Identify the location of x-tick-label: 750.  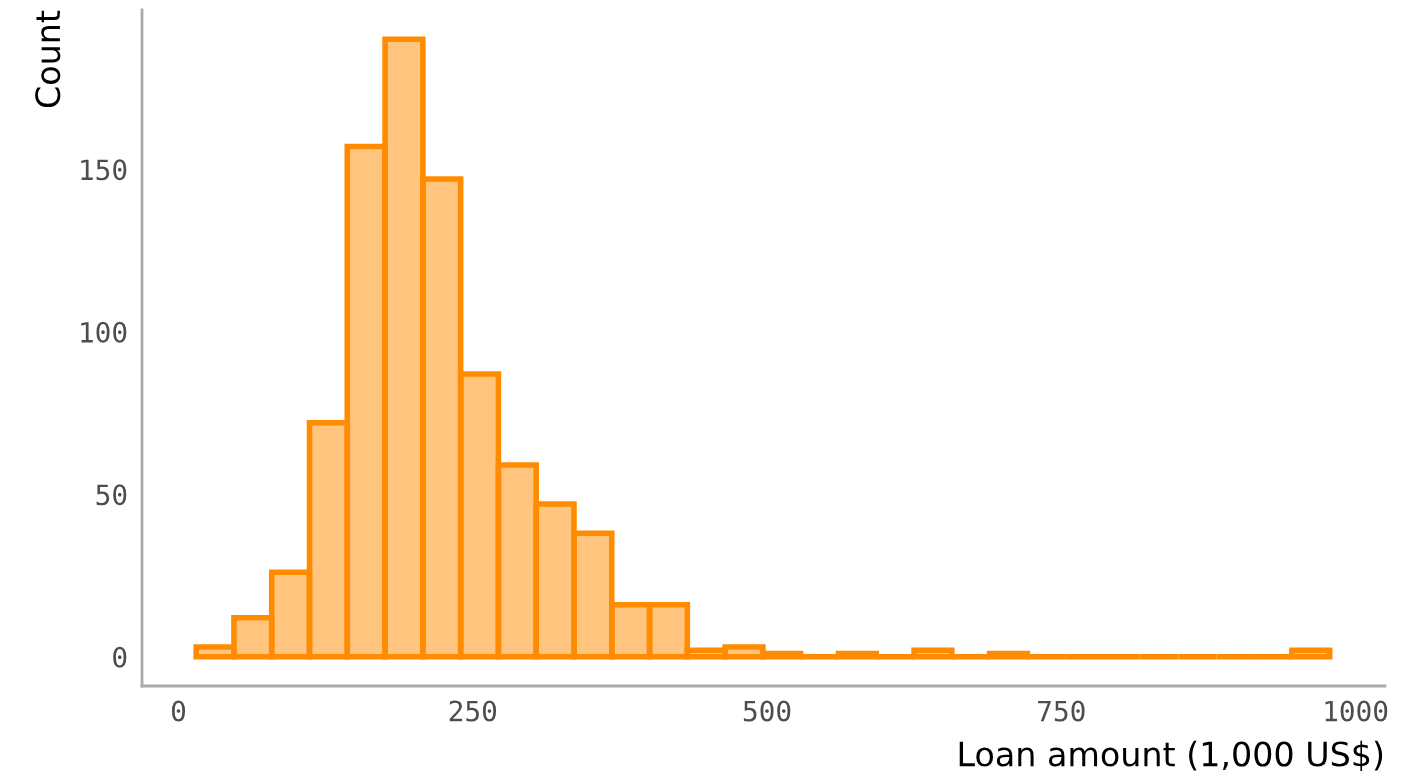
(1061, 711).